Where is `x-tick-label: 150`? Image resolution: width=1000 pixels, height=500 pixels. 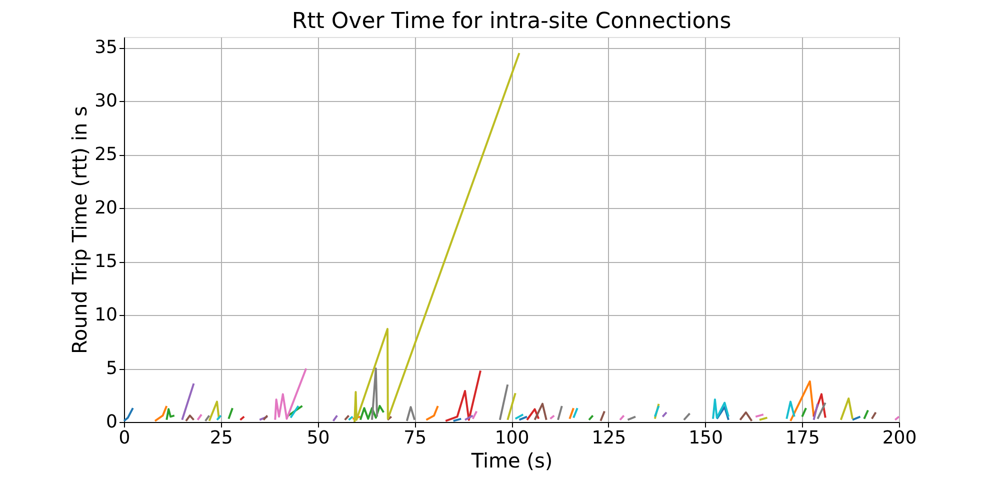
x-tick-label: 150 is located at coordinates (705, 438).